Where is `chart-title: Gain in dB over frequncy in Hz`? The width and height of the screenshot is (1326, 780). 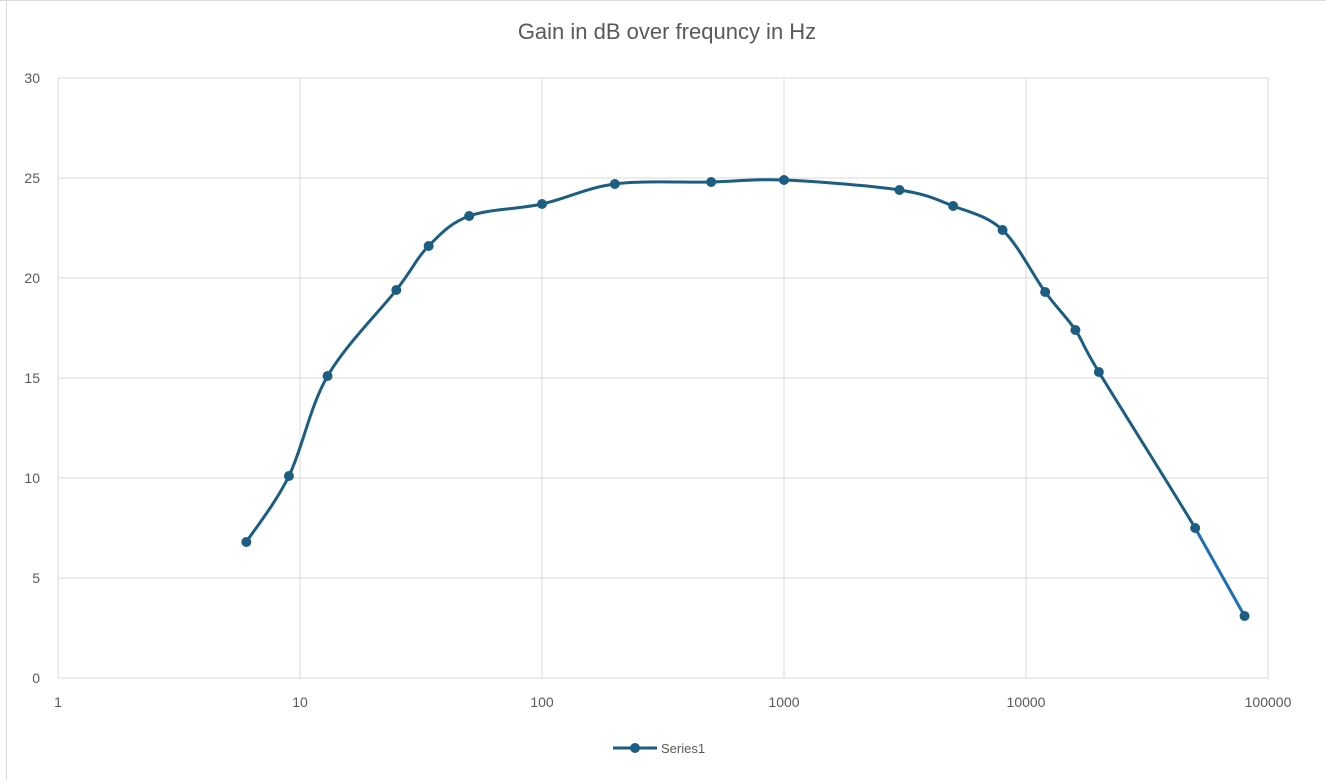 chart-title: Gain in dB over frequncy in Hz is located at coordinates (667, 31).